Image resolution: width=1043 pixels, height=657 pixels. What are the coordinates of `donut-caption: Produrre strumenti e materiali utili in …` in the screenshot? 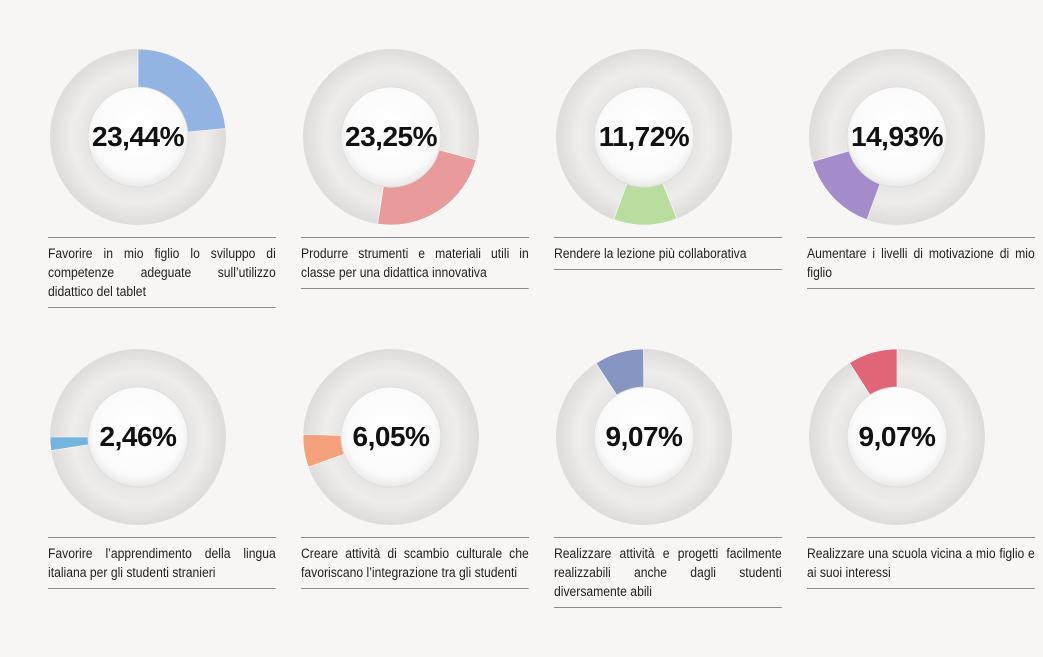 It's located at (415, 263).